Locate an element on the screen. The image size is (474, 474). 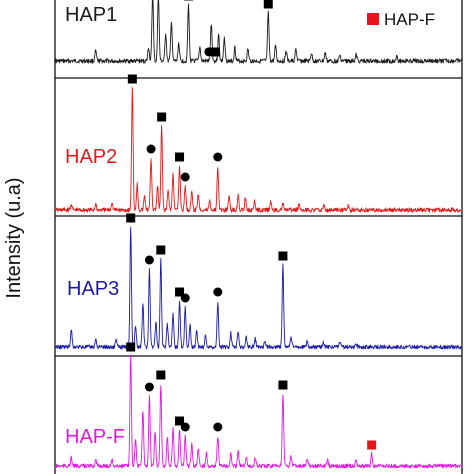
legend: HAP-F is located at coordinates (401, 19).